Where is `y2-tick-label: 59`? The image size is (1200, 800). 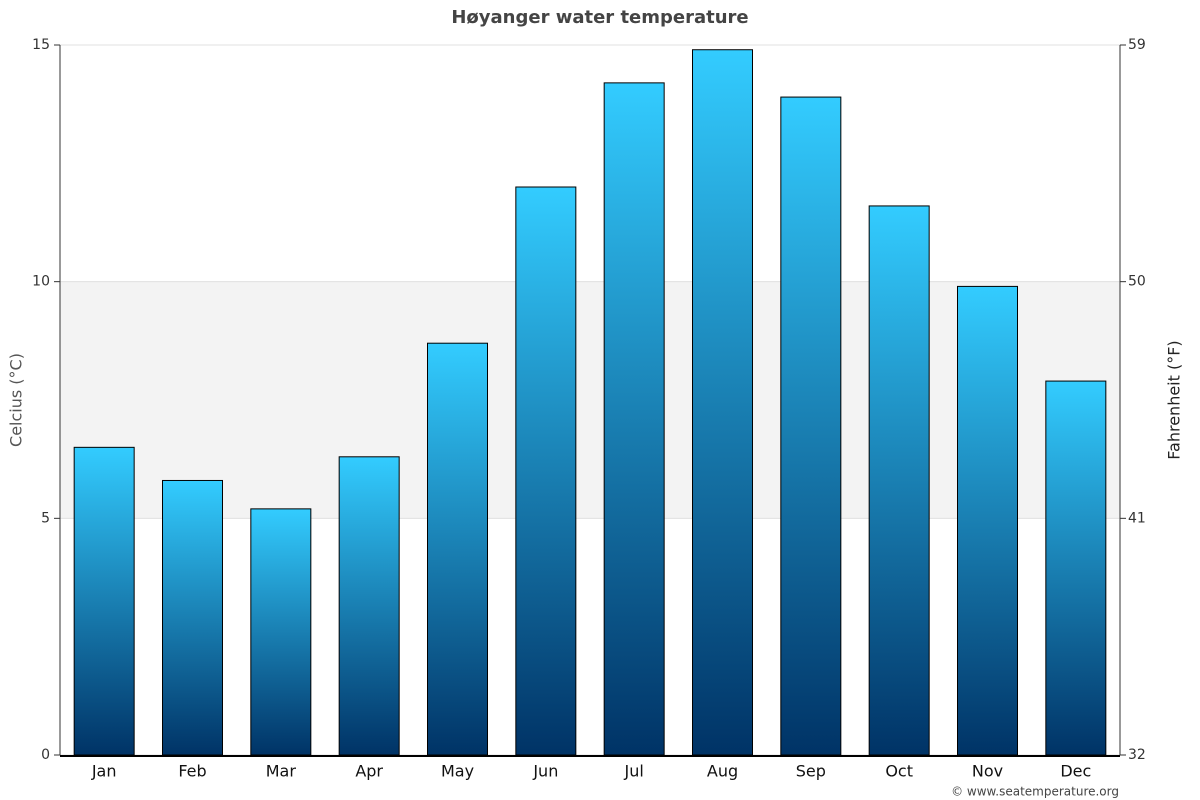 y2-tick-label: 59 is located at coordinates (1137, 45).